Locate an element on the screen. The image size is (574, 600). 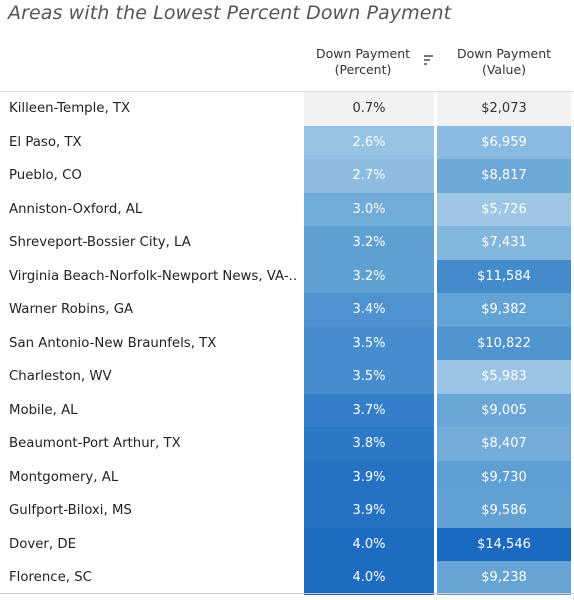
percent-cell: 3.0% is located at coordinates (369, 209).